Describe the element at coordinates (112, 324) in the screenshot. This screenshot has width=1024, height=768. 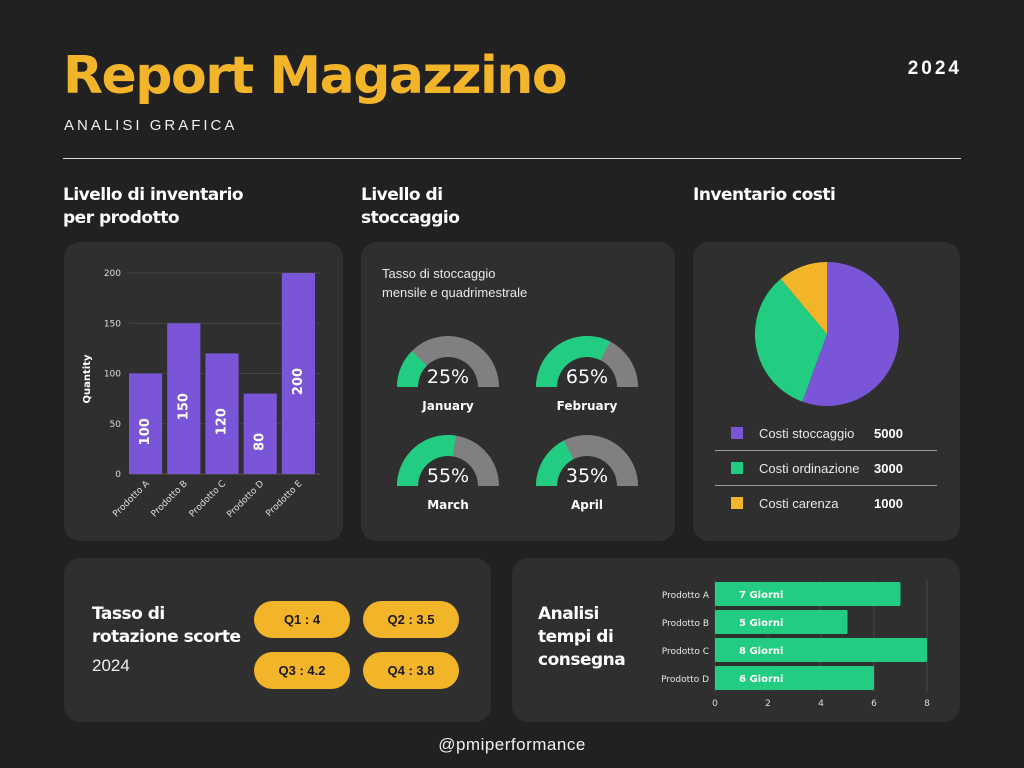
I see `y-tick-label: 150` at that location.